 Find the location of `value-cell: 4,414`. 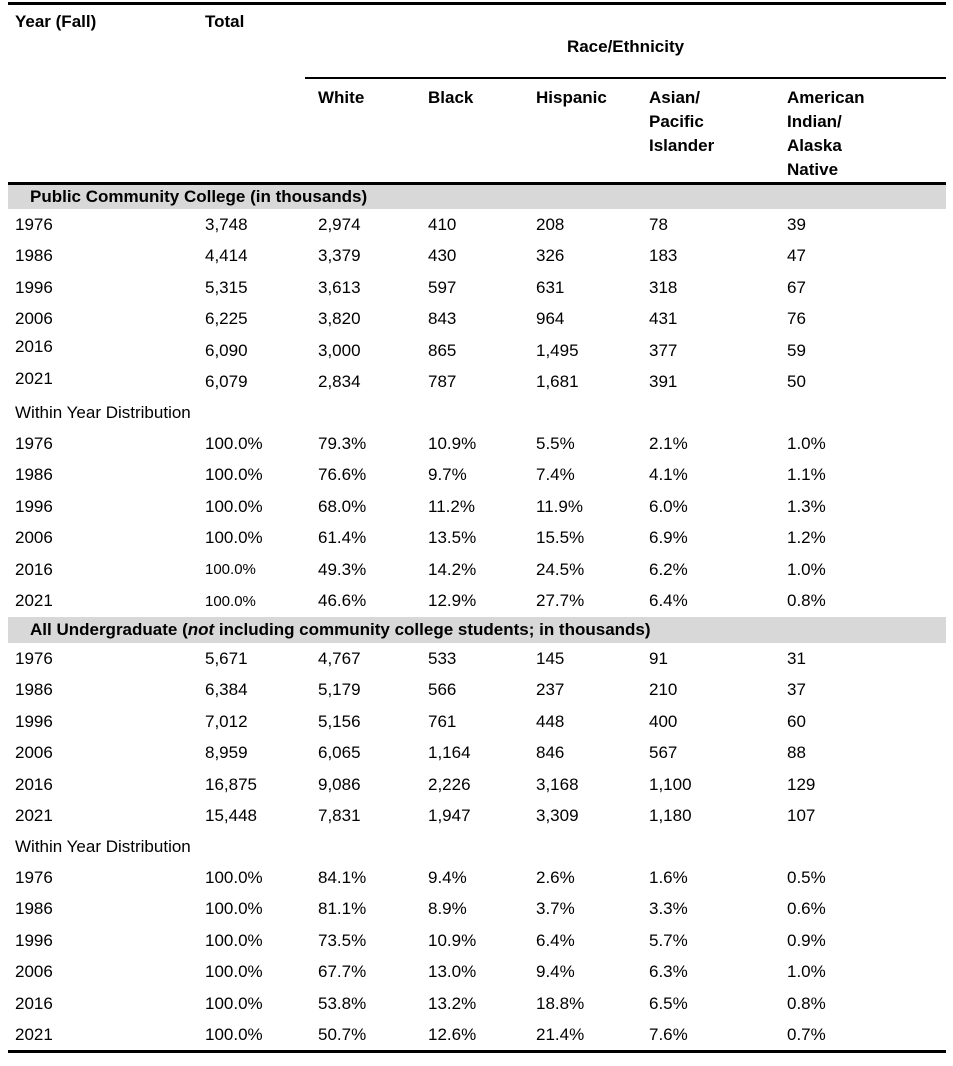

value-cell: 4,414 is located at coordinates (226, 256).